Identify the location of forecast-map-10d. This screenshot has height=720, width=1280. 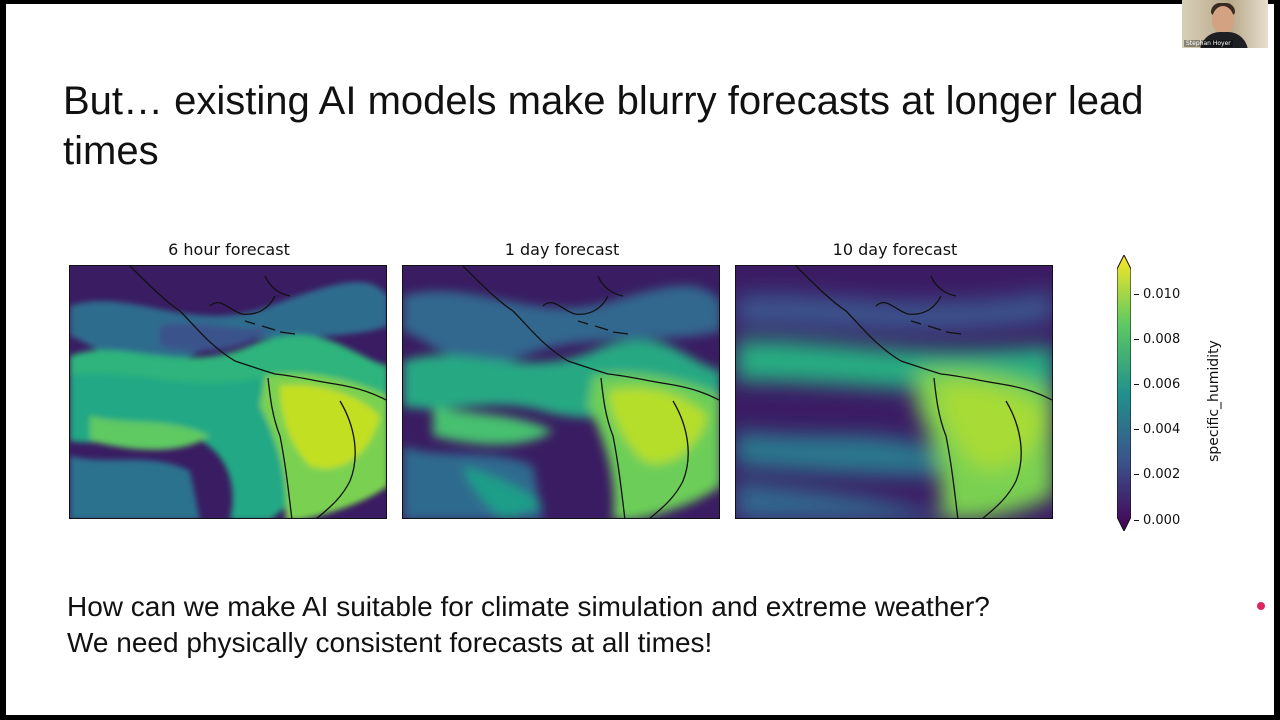
(894, 392).